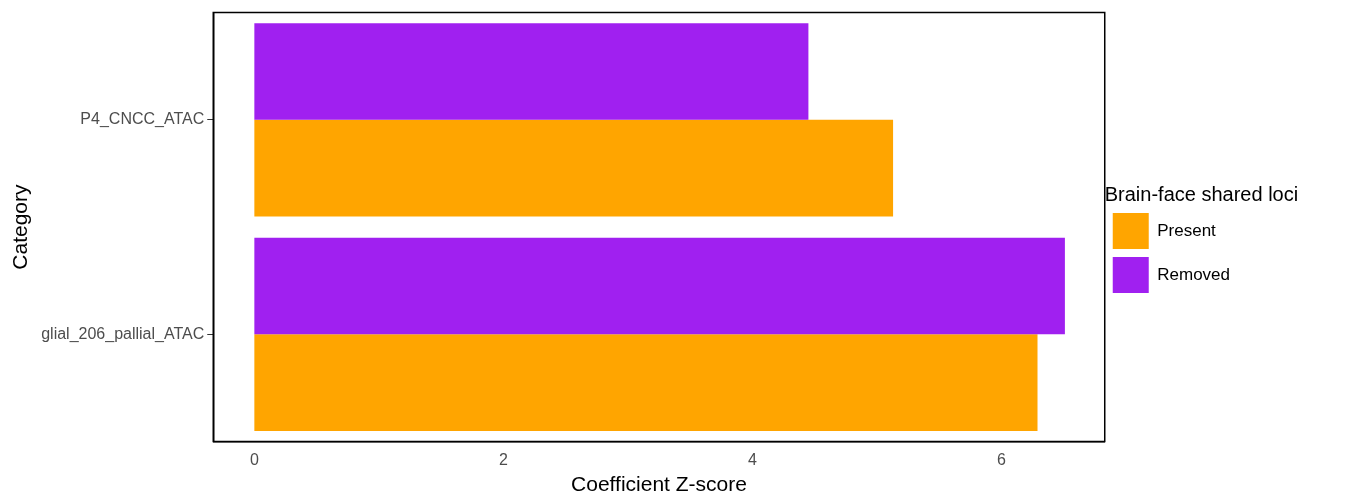 The image size is (1355, 502). What do you see at coordinates (254, 459) in the screenshot?
I see `x-tick-label: 0` at bounding box center [254, 459].